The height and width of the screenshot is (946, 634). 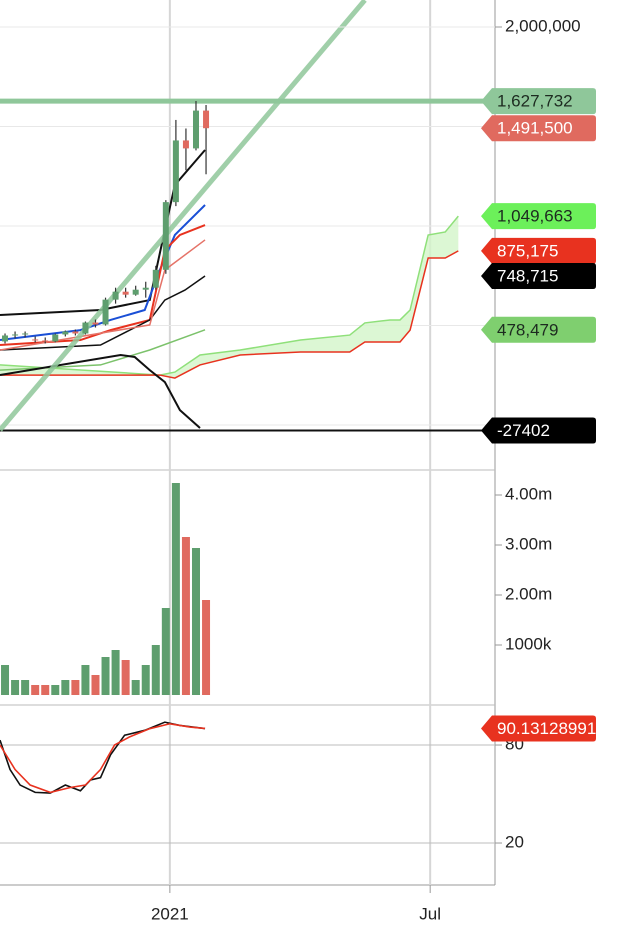 I want to click on oscillator-line, so click(x=103, y=757).